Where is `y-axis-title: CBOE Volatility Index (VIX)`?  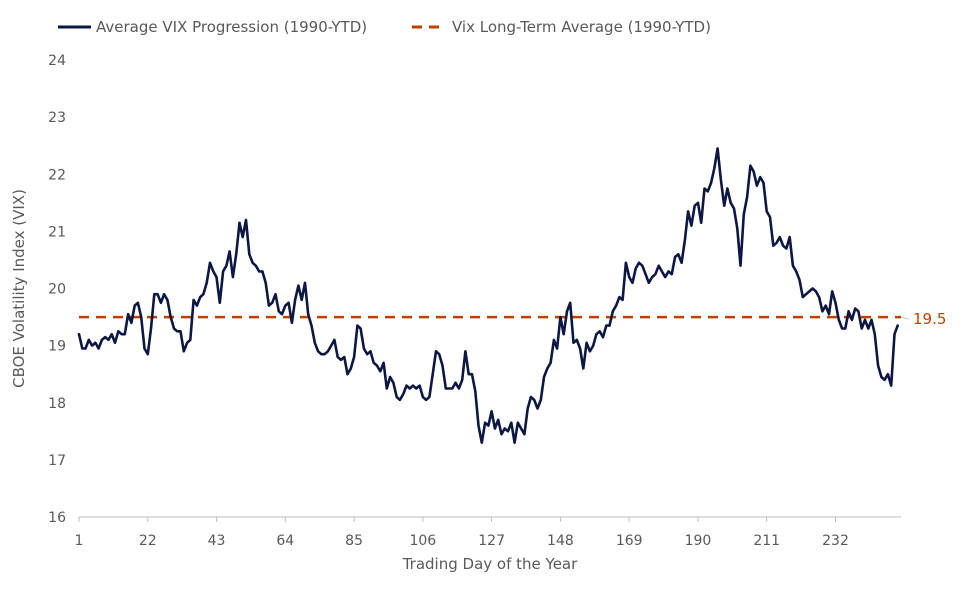 y-axis-title: CBOE Volatility Index (VIX) is located at coordinates (19, 288).